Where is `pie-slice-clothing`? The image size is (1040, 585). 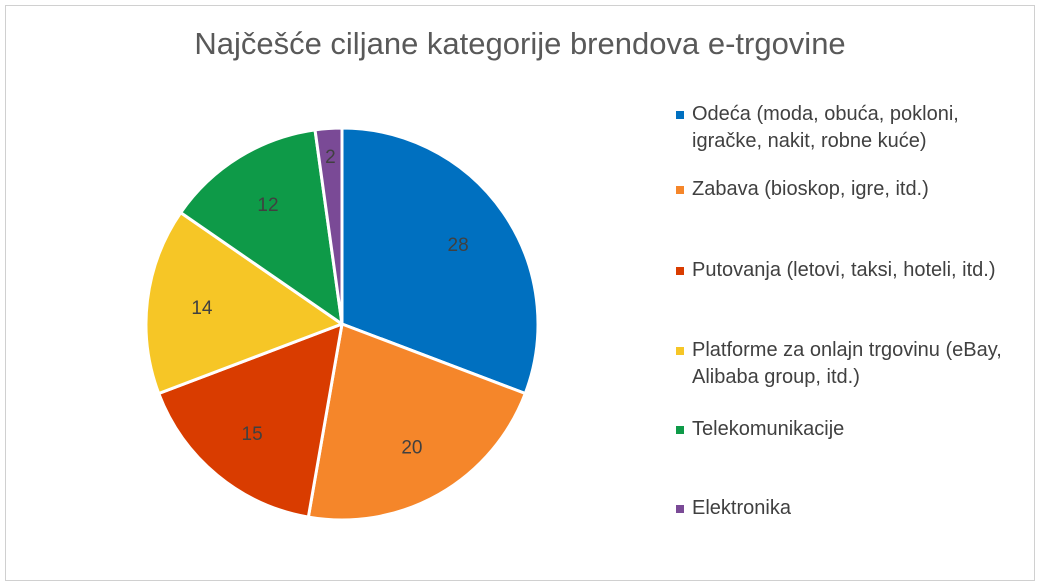 pie-slice-clothing is located at coordinates (440, 260).